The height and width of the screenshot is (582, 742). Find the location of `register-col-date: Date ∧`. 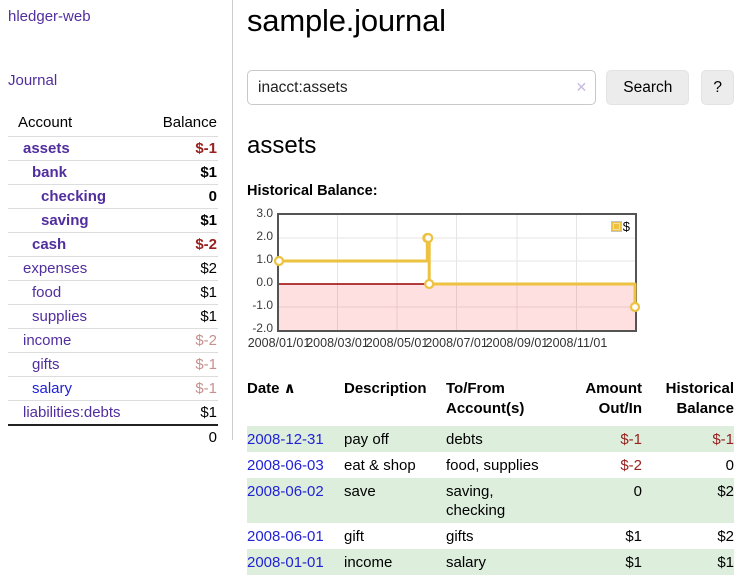

register-col-date: Date ∧ is located at coordinates (295, 401).